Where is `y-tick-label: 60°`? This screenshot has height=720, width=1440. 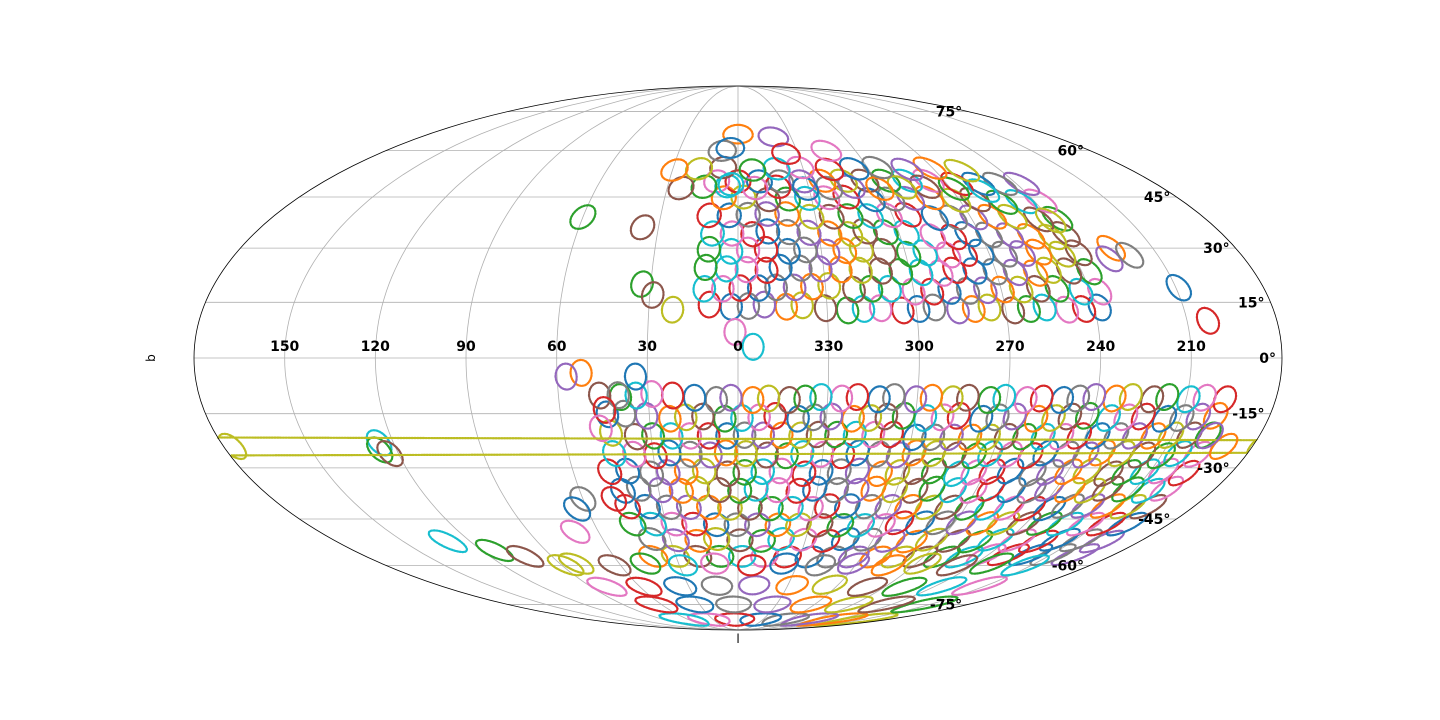
y-tick-label: 60° is located at coordinates (1071, 152).